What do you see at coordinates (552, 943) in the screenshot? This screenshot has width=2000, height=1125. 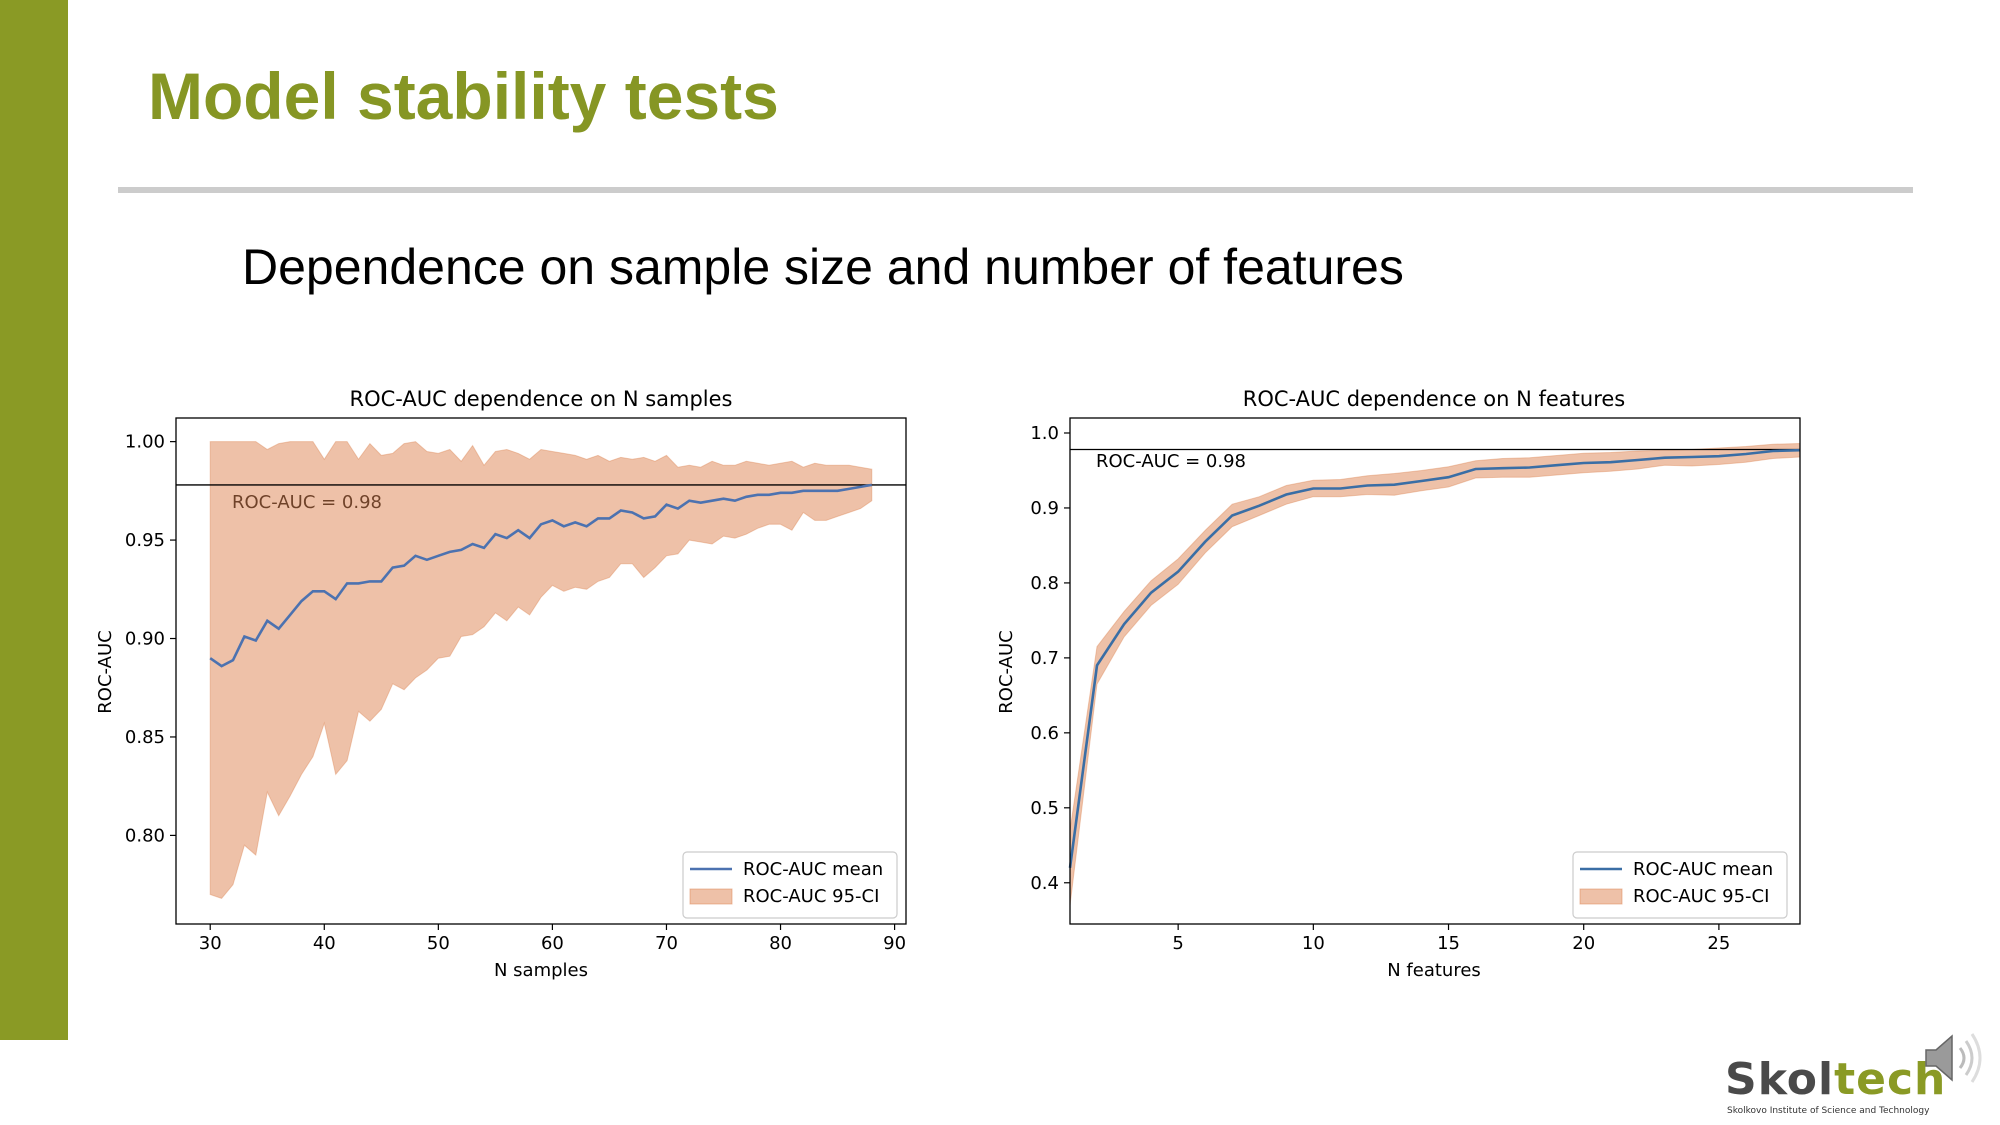 I see `x-tick-label: 60` at bounding box center [552, 943].